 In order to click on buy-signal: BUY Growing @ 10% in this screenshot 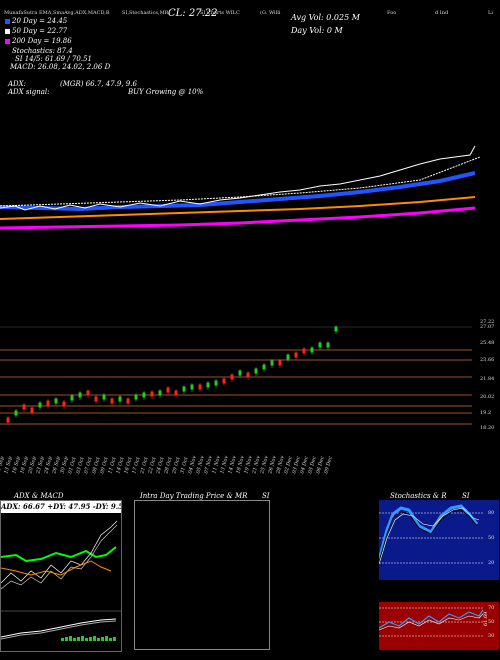, I will do `click(166, 92)`.